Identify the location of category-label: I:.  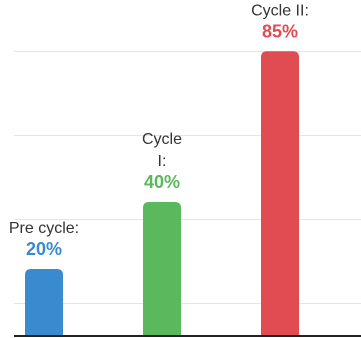
(162, 161).